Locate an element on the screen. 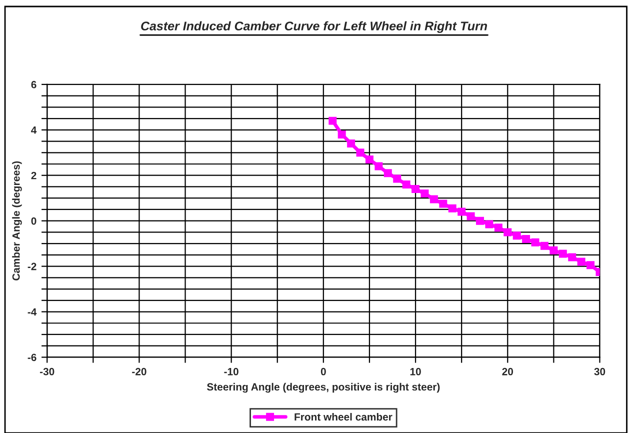 This screenshot has width=628, height=433. y-tick-label: 4 is located at coordinates (34, 130).